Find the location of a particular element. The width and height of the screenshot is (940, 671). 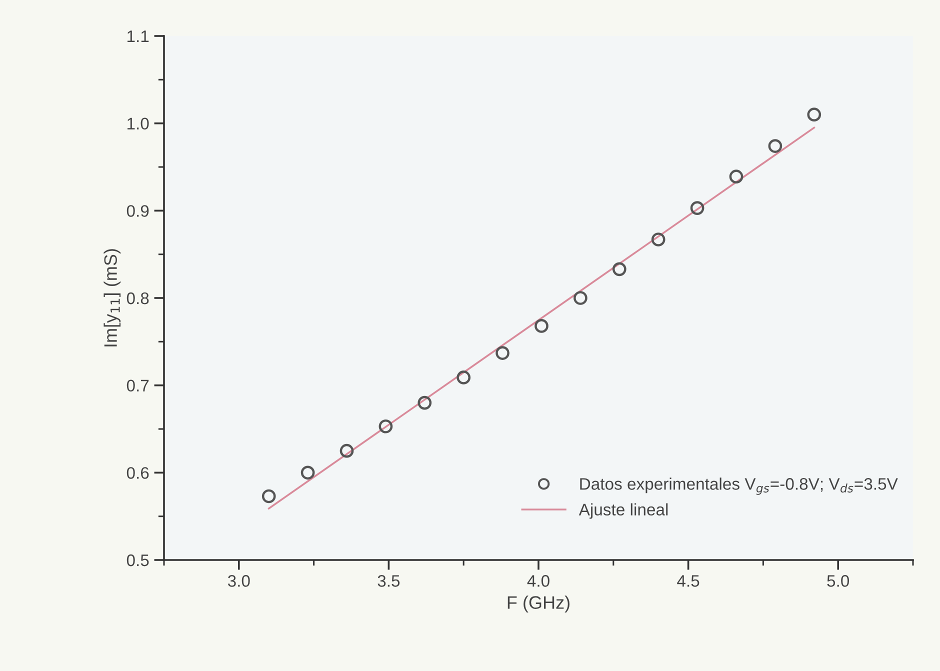

y-tick-label: 0.6 is located at coordinates (137, 473).